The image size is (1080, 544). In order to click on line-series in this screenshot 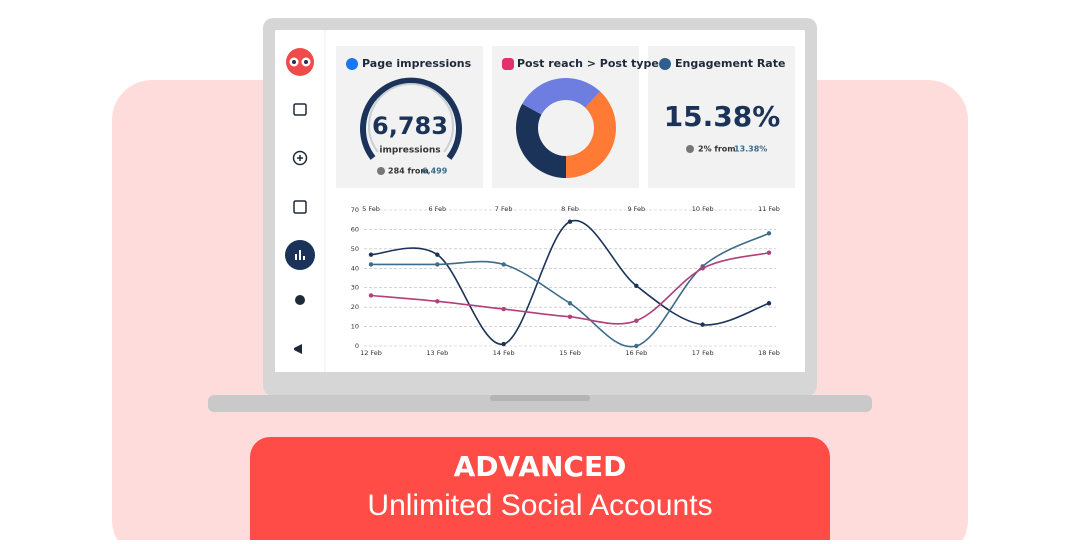, I will do `click(570, 282)`.